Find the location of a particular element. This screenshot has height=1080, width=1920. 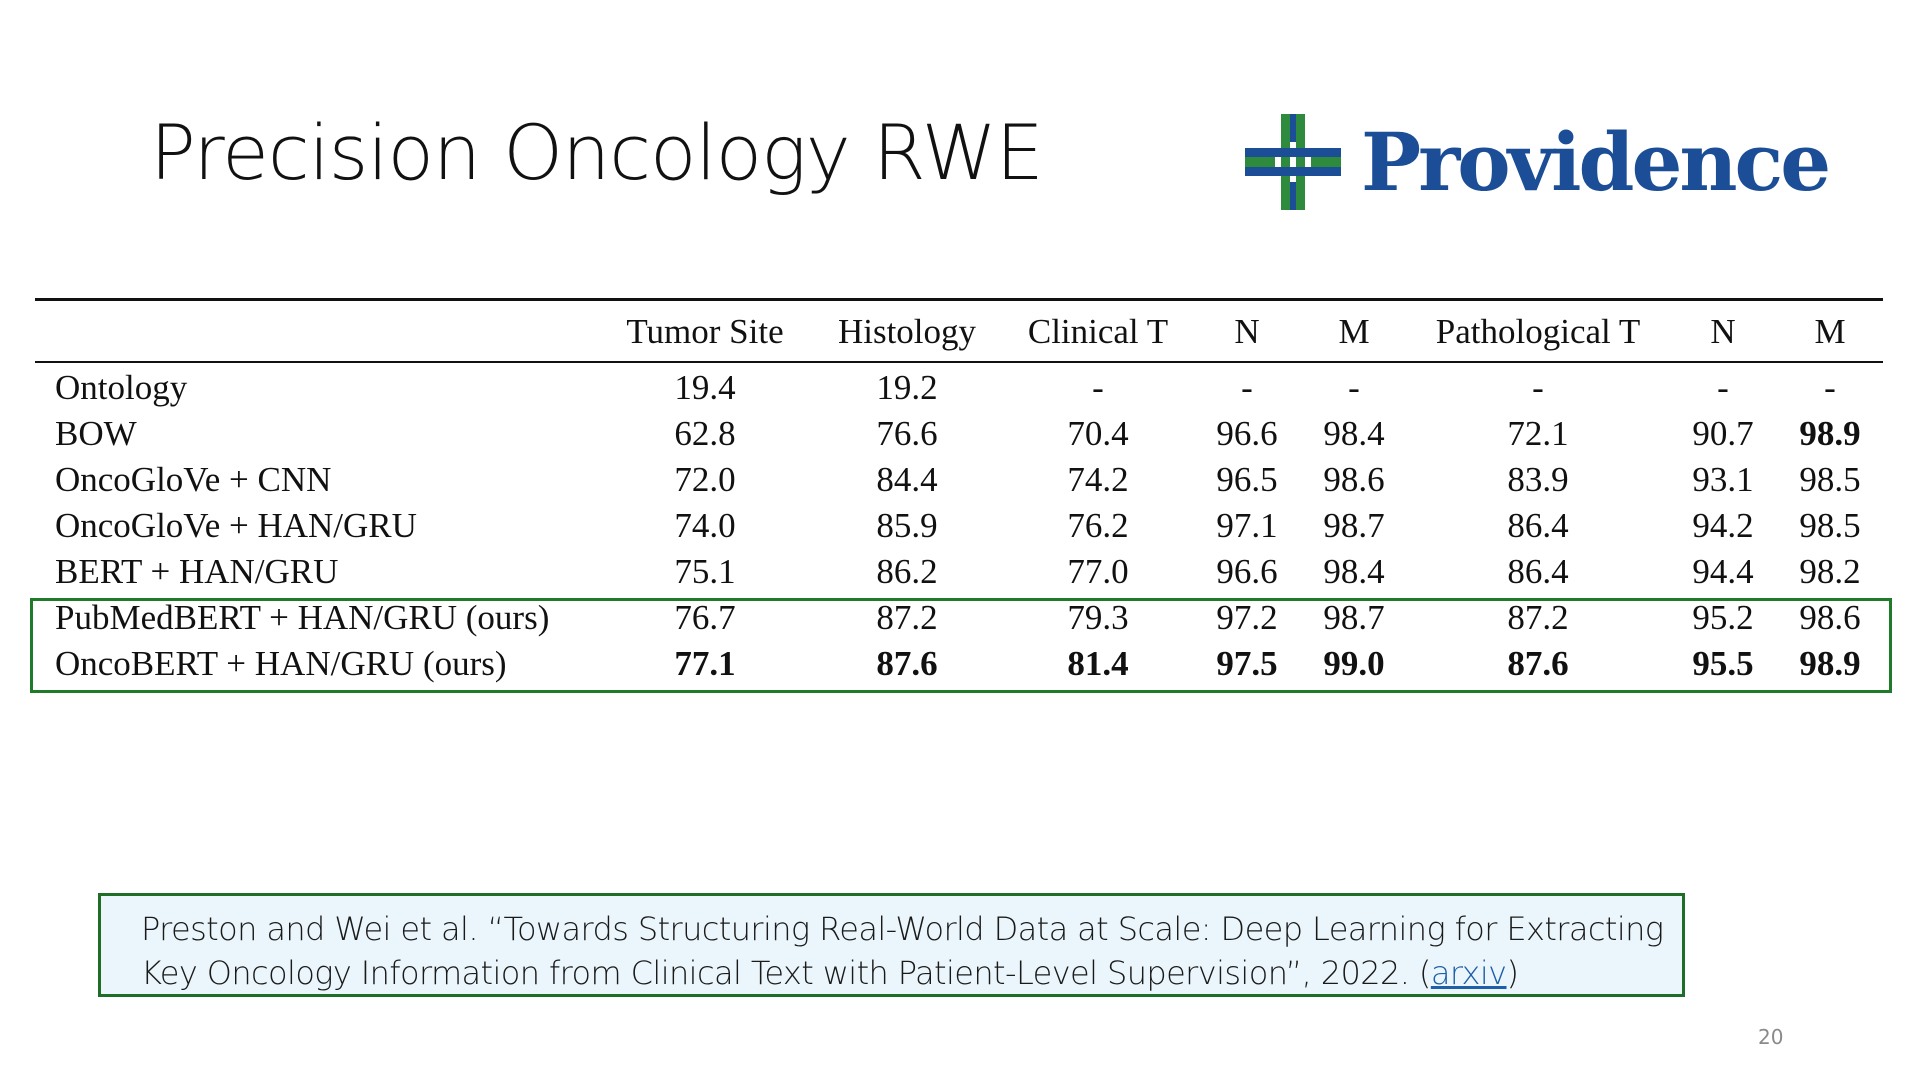

table-cell: 94.2 is located at coordinates (1723, 525).